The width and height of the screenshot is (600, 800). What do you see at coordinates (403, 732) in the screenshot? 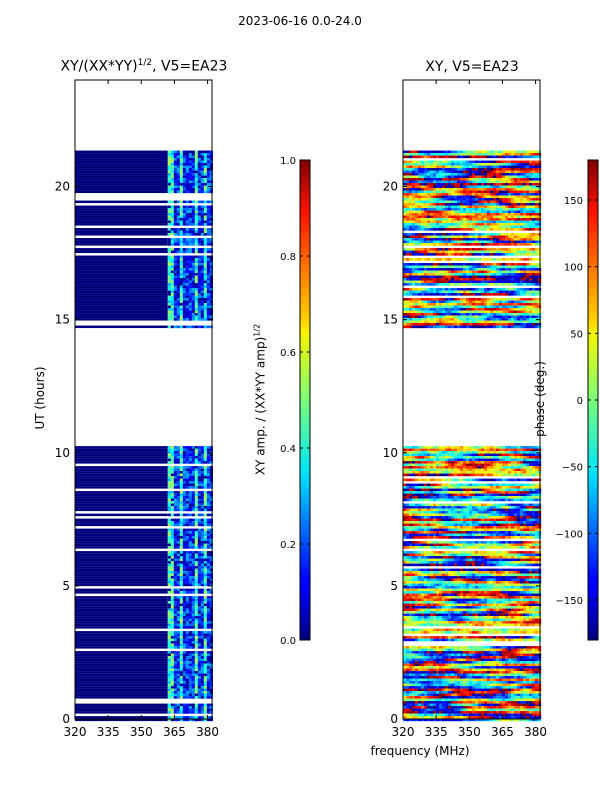
I see `panel2-xtick-label: 320` at bounding box center [403, 732].